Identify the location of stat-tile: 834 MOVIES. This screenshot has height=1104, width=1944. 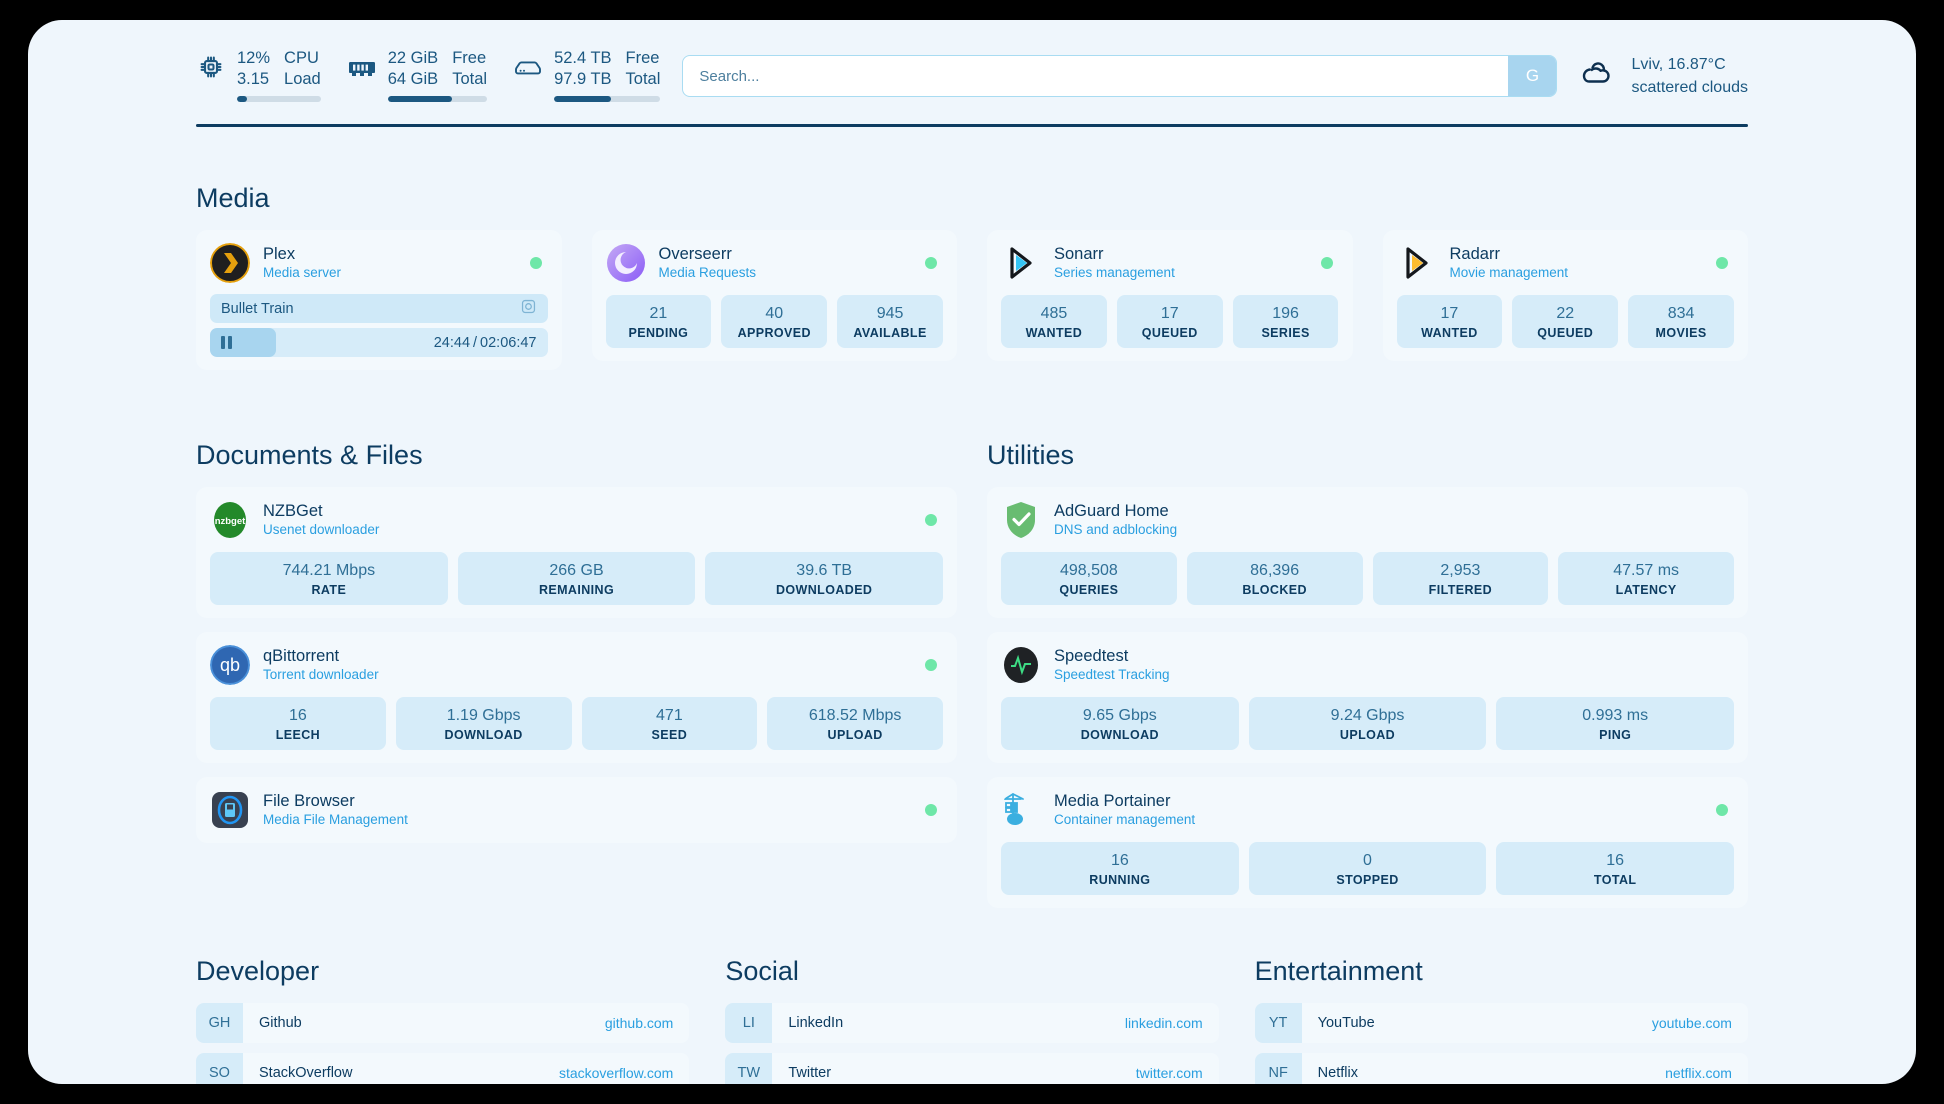
(1681, 322).